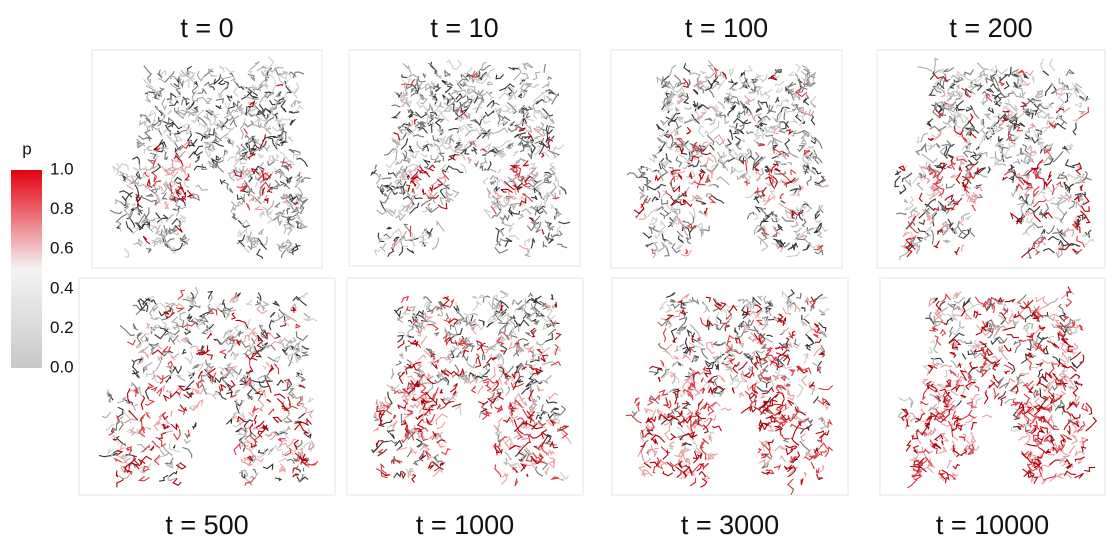 This screenshot has height=542, width=1108. What do you see at coordinates (992, 525) in the screenshot?
I see `panel-label: t = 10000` at bounding box center [992, 525].